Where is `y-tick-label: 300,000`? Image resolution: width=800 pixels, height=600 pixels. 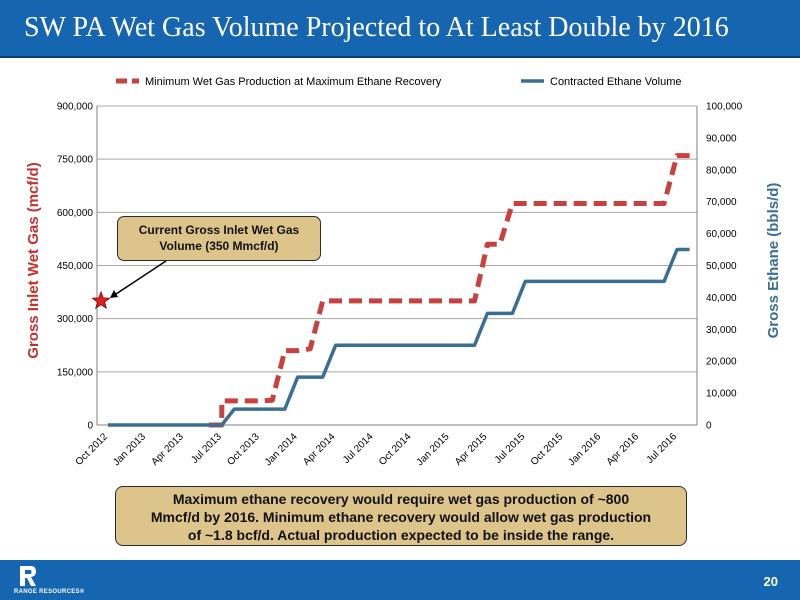
y-tick-label: 300,000 is located at coordinates (75, 319).